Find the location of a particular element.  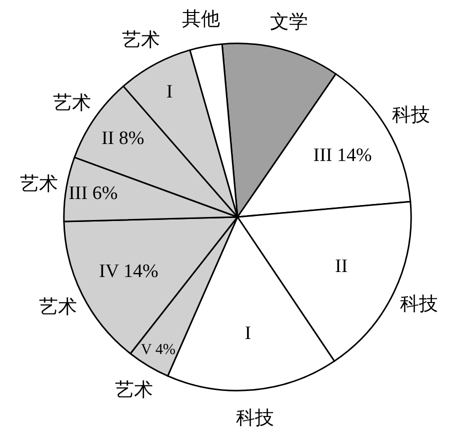

data-label: III 6% is located at coordinates (93, 193).